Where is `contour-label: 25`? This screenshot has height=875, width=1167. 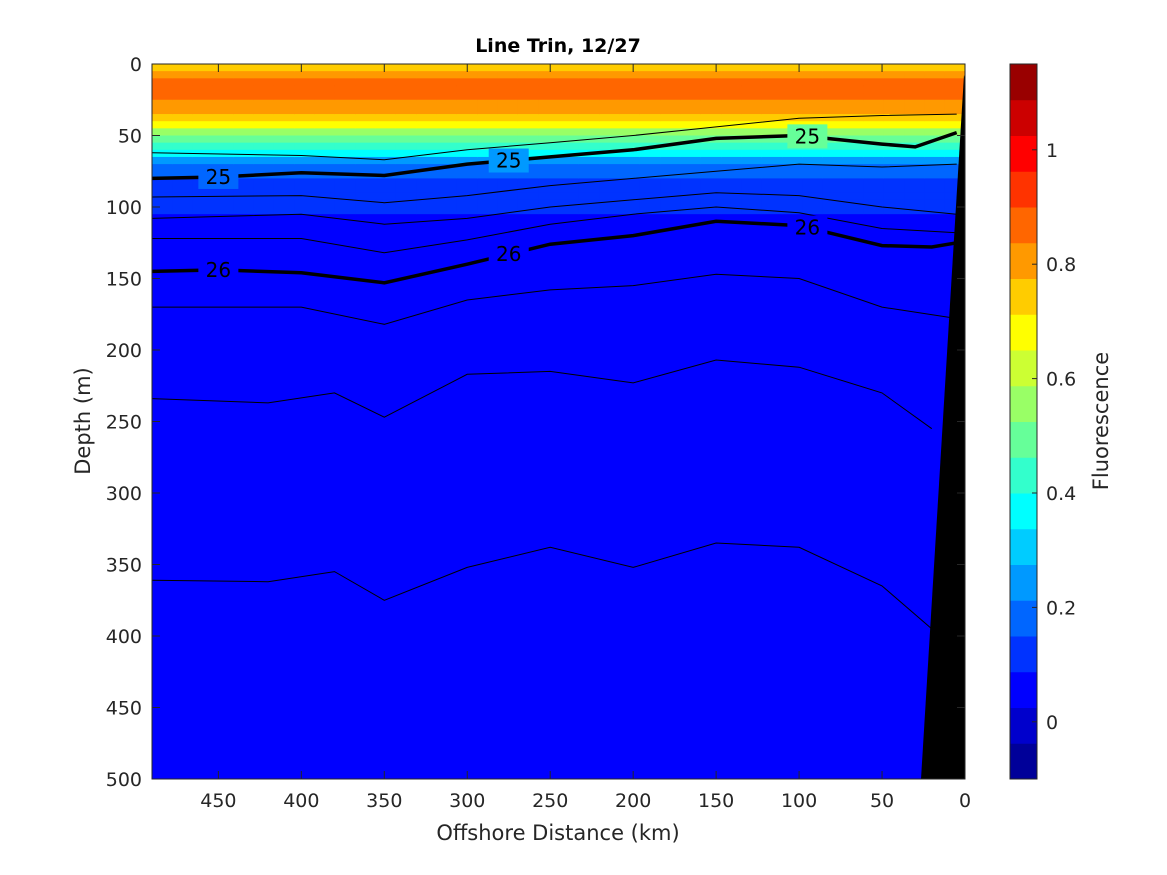 contour-label: 25 is located at coordinates (508, 161).